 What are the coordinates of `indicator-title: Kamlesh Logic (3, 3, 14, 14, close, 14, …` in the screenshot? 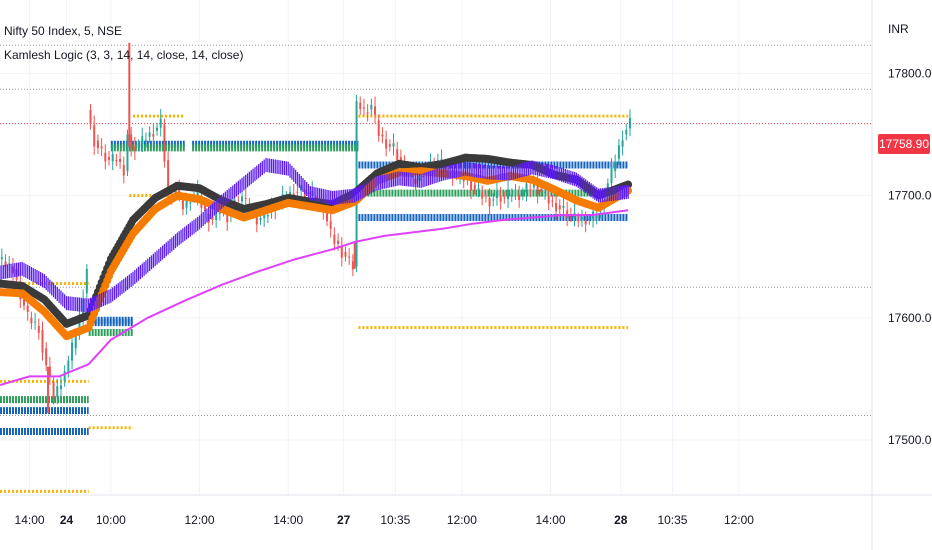 It's located at (124, 55).